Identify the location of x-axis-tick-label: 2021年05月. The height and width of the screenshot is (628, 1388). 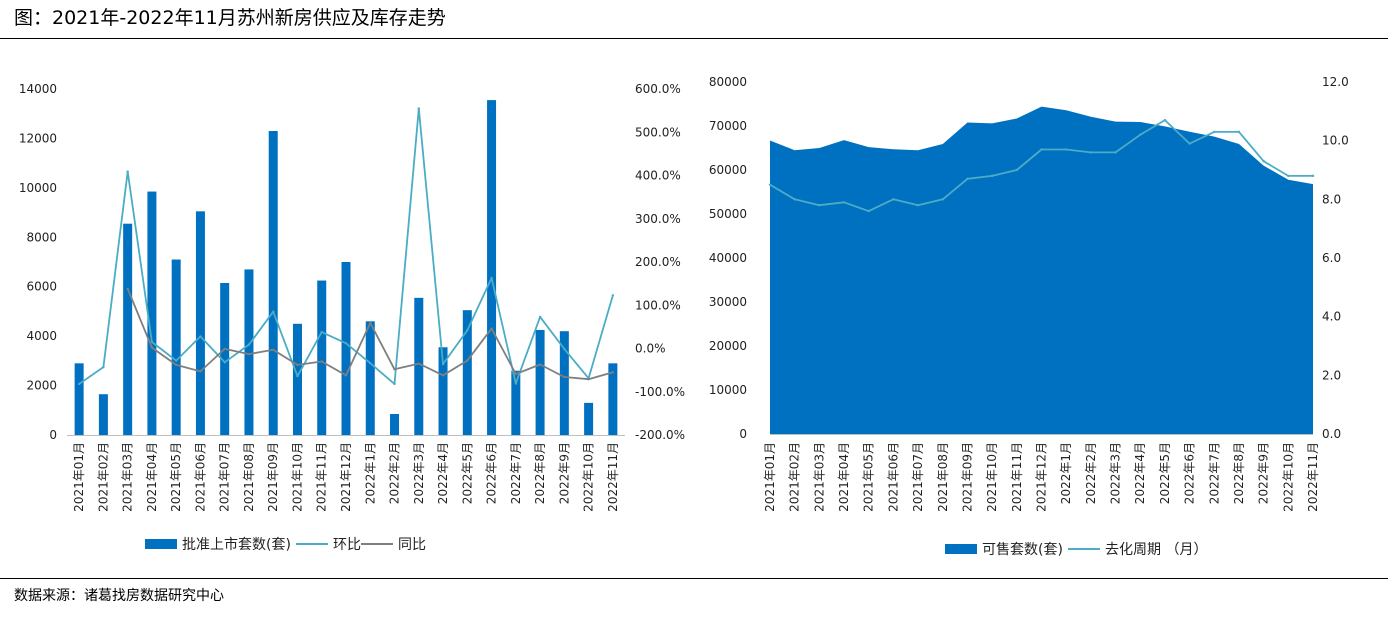
(869, 477).